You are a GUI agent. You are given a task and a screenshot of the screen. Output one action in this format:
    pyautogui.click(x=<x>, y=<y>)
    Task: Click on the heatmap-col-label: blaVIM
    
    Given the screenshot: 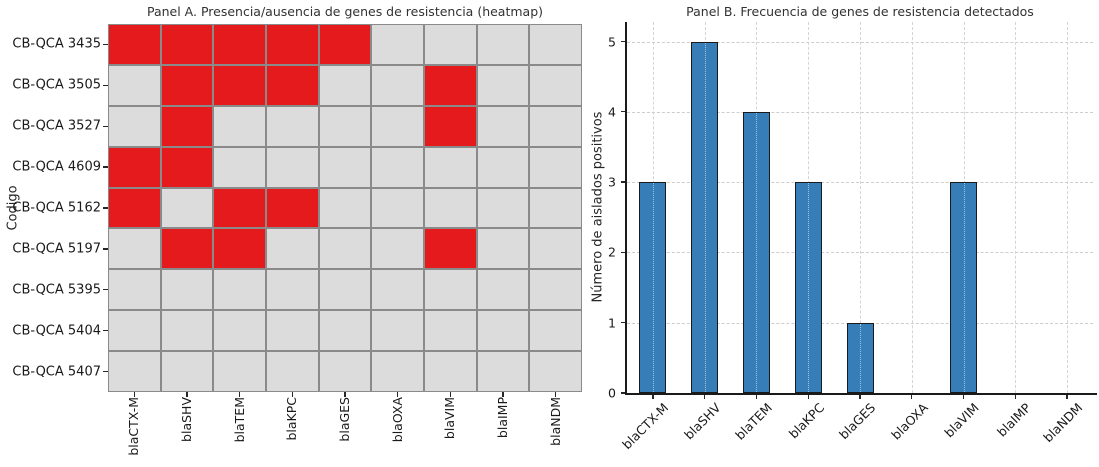 What is the action you would take?
    pyautogui.click(x=450, y=418)
    